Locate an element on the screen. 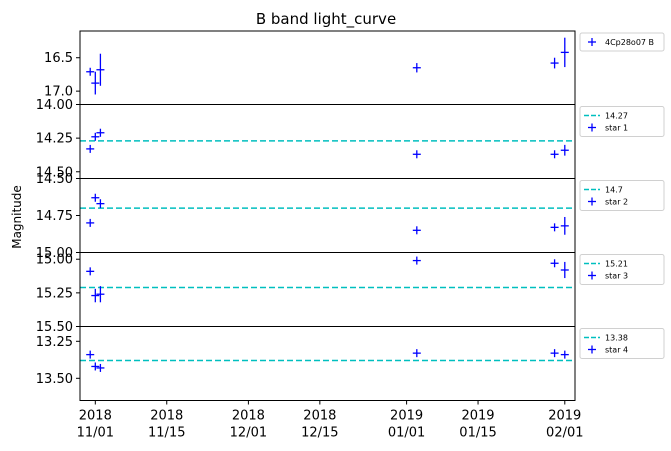  legend-label: star 2 is located at coordinates (616, 202).